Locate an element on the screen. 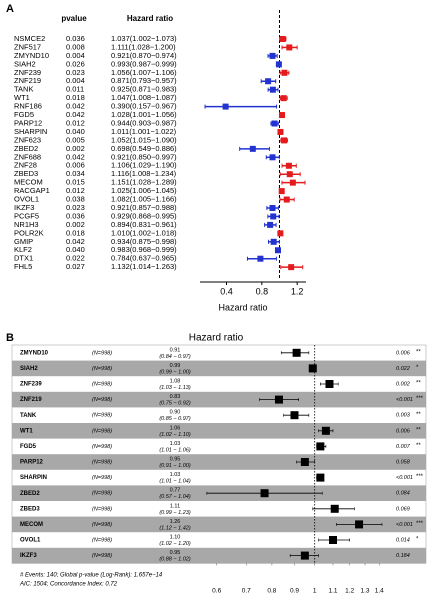 This screenshot has width=433, height=600. gene-name: ZNF517 is located at coordinates (27, 46).